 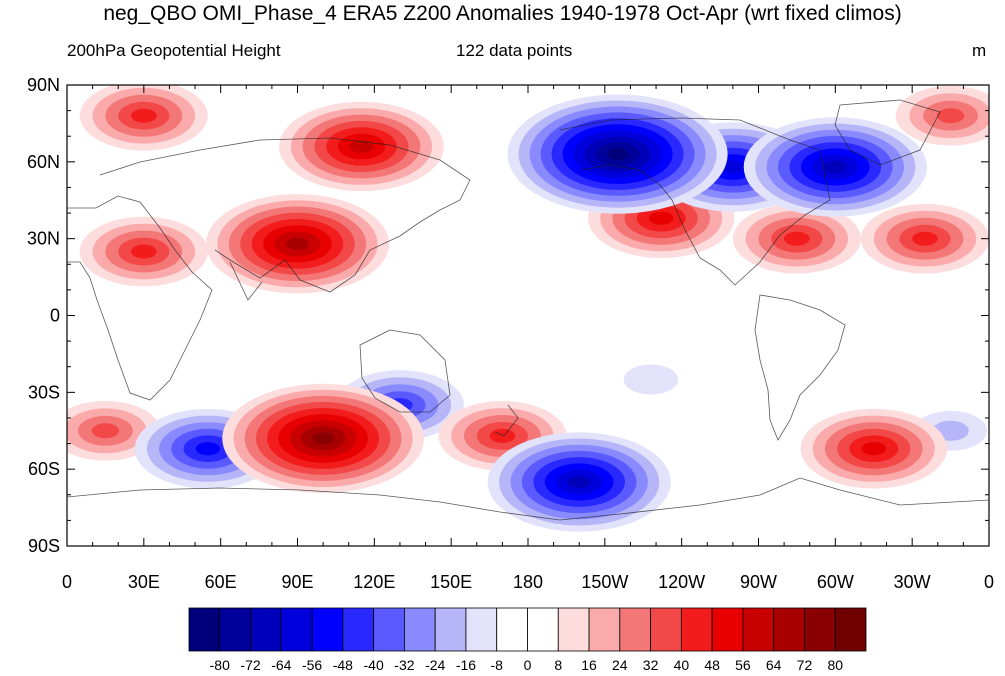 I want to click on colorbar-tick-label: -56, so click(x=312, y=665).